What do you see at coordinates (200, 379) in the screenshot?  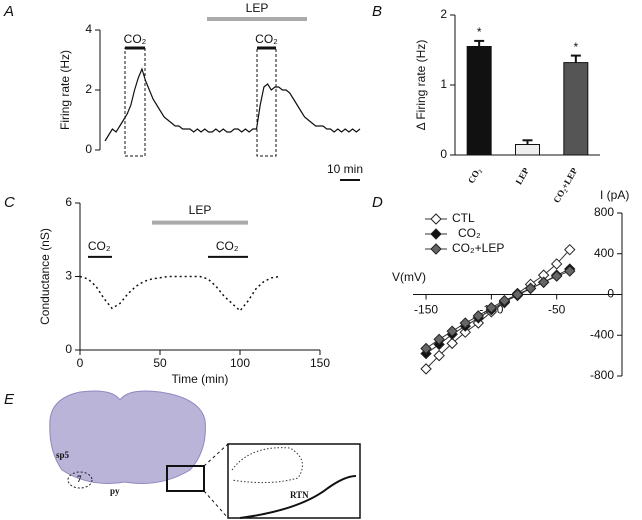 I see `x-axis-label: Time (min)` at bounding box center [200, 379].